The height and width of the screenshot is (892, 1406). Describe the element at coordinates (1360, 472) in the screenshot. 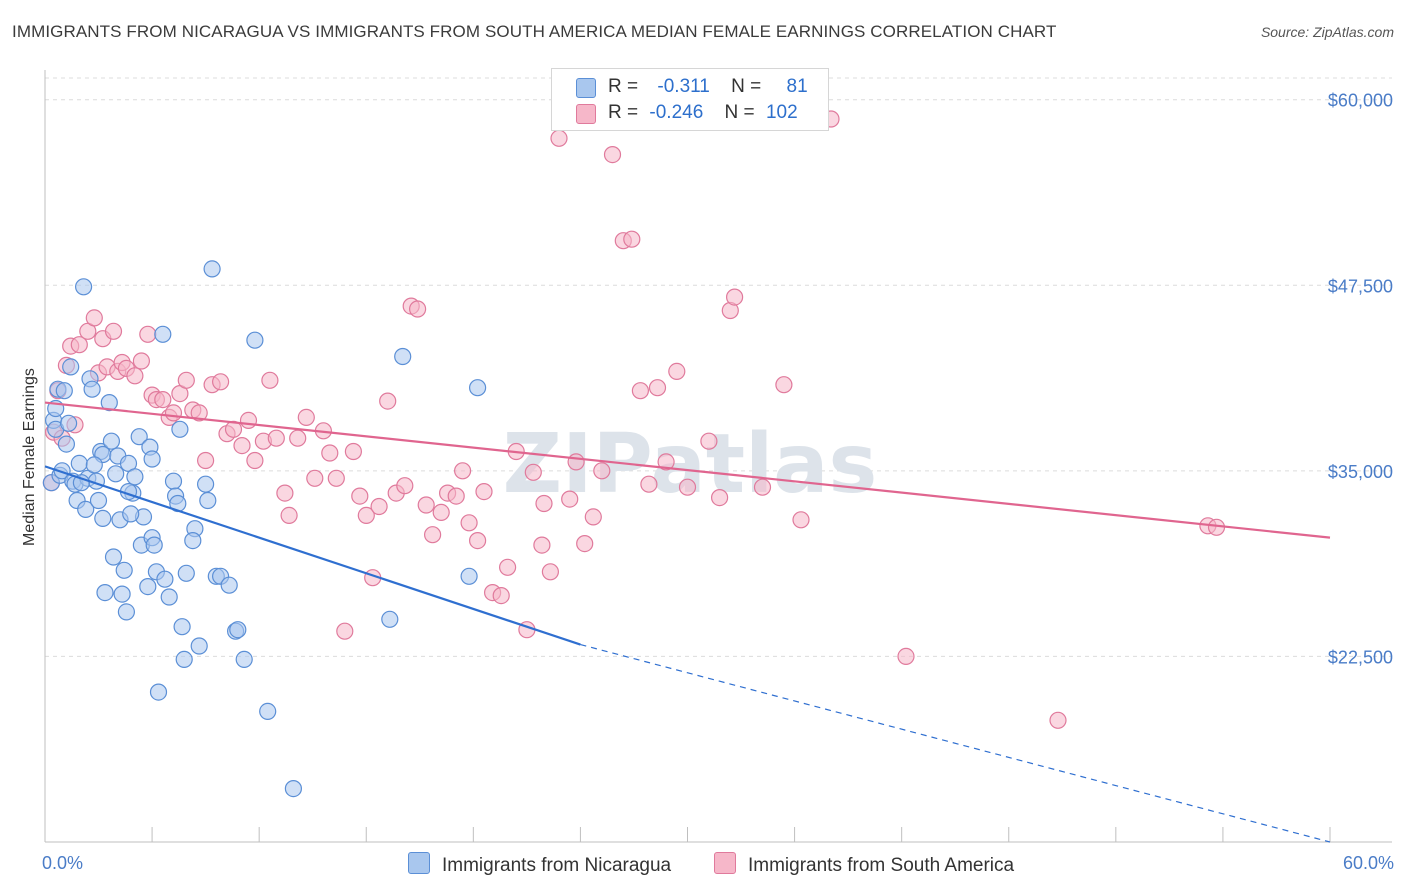

I see `y-tick-label: $35,000` at that location.